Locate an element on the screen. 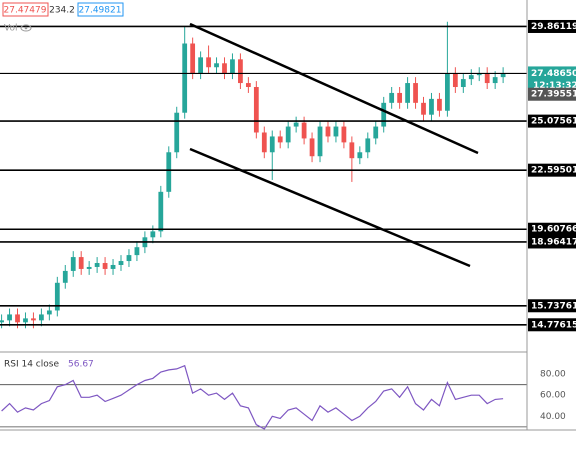  bid: 27.47479 is located at coordinates (25, 11).